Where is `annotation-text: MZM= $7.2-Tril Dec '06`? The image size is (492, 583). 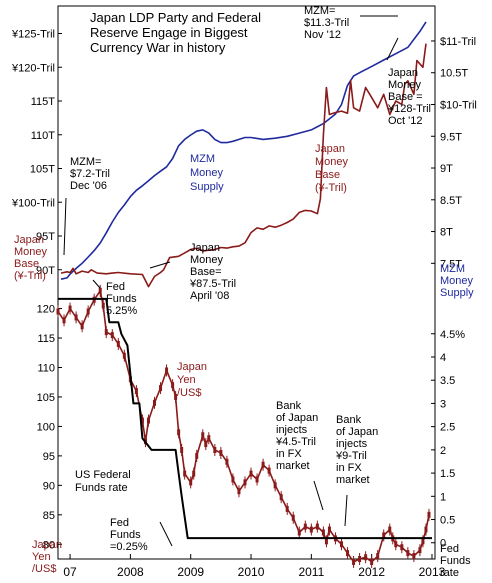
annotation-text: MZM= $7.2-Tril Dec '06 is located at coordinates (90, 174).